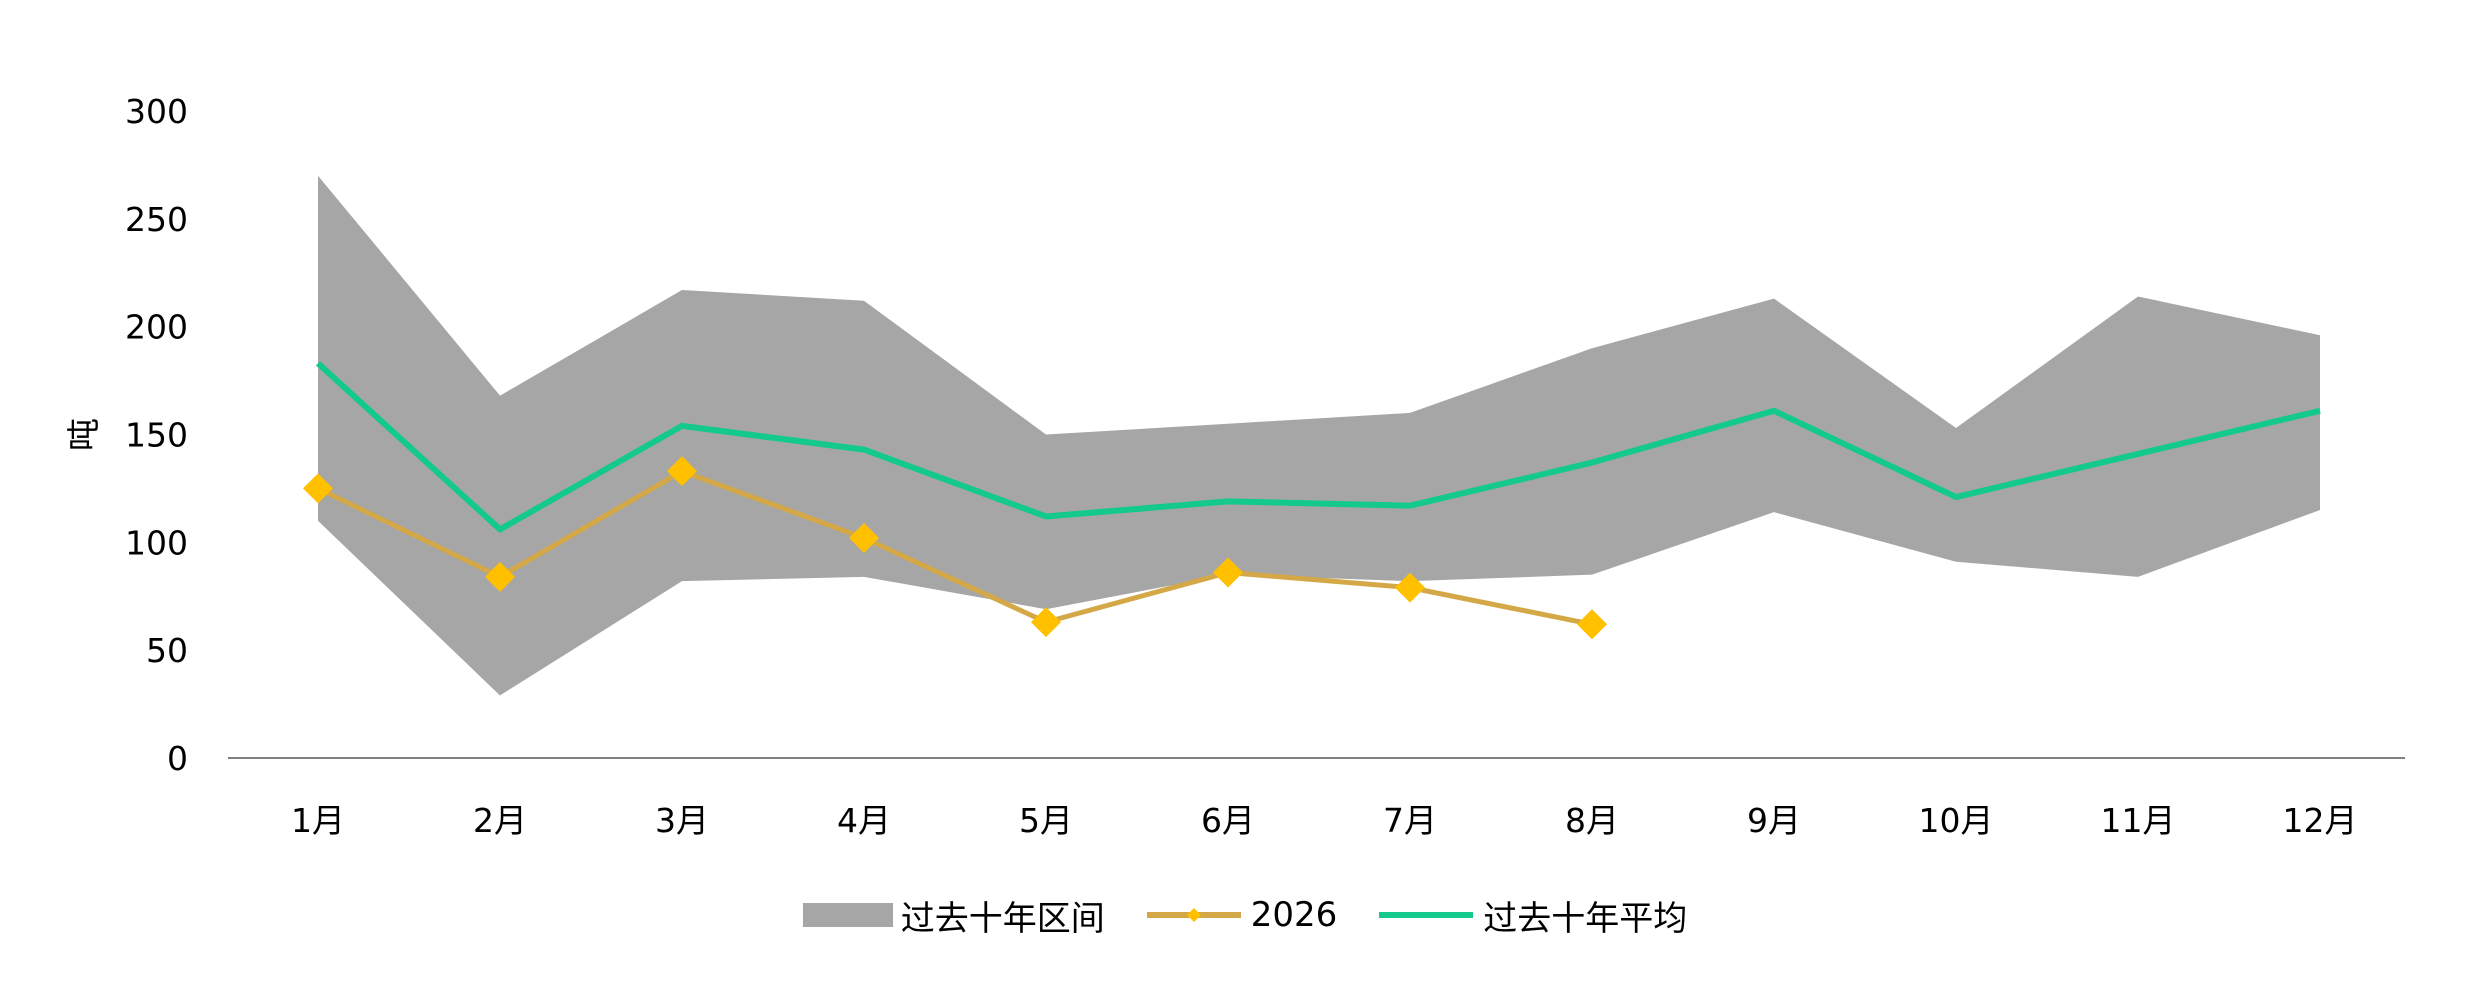 The image size is (2490, 981). Describe the element at coordinates (1324, 820) in the screenshot. I see `x-tick-labels: 1月 2月 3月 4月 5月 6月 7月 8月 9月 10月 11月 12月` at that location.